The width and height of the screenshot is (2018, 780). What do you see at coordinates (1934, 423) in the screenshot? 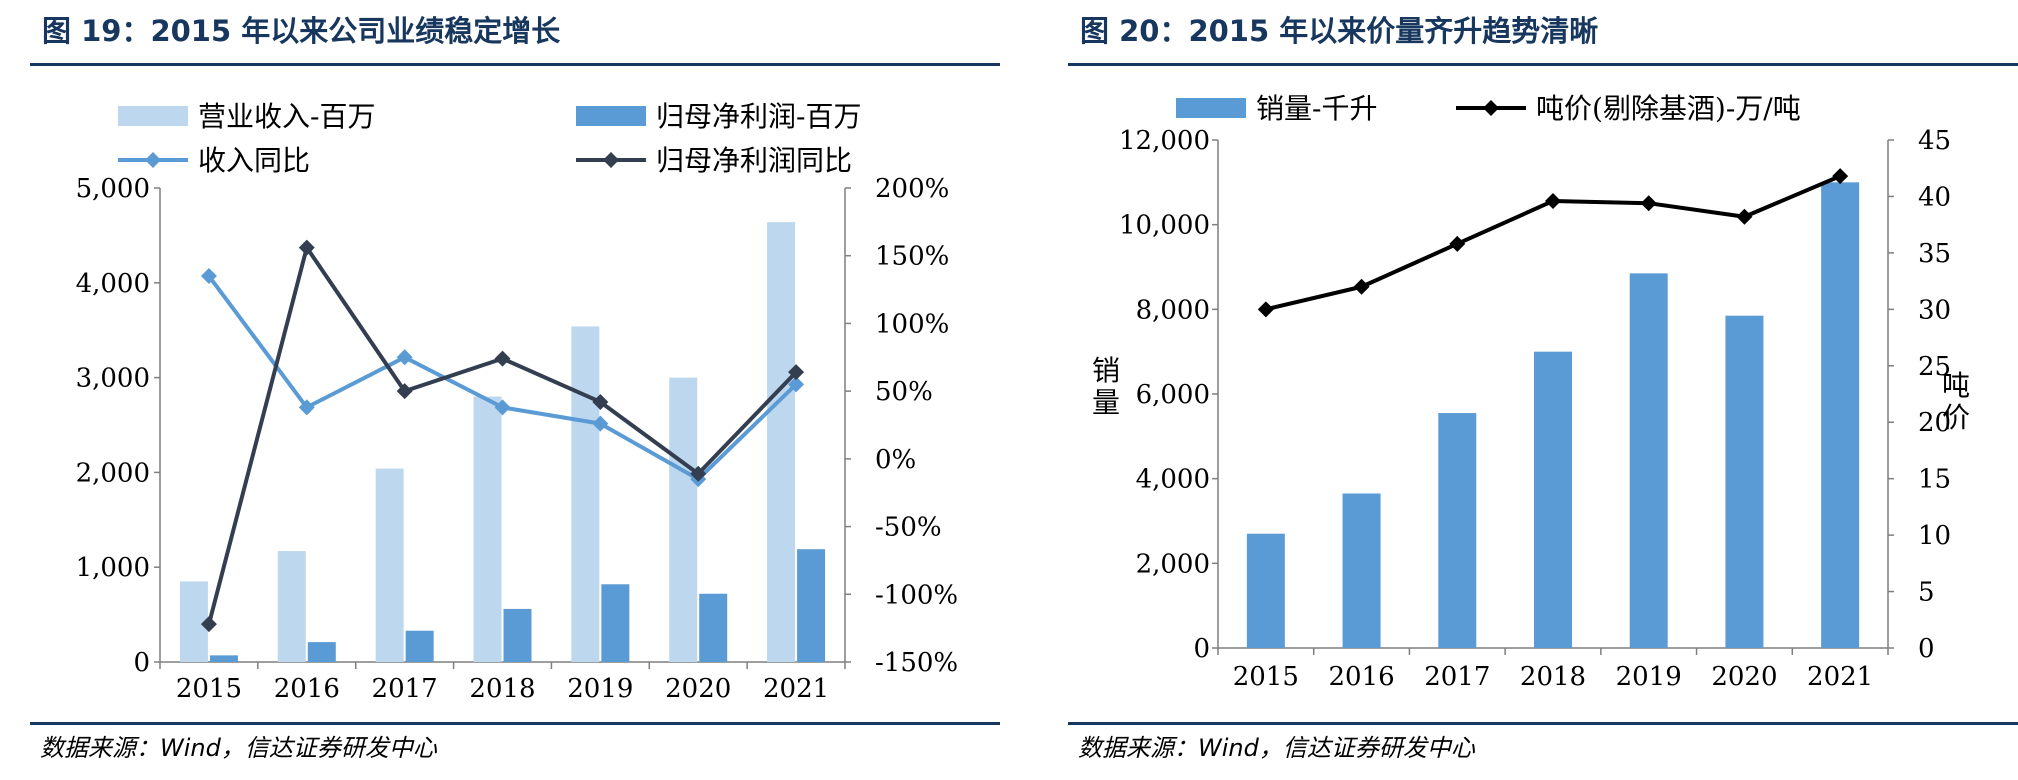
I see `y2-tick-label: 20` at bounding box center [1934, 423].